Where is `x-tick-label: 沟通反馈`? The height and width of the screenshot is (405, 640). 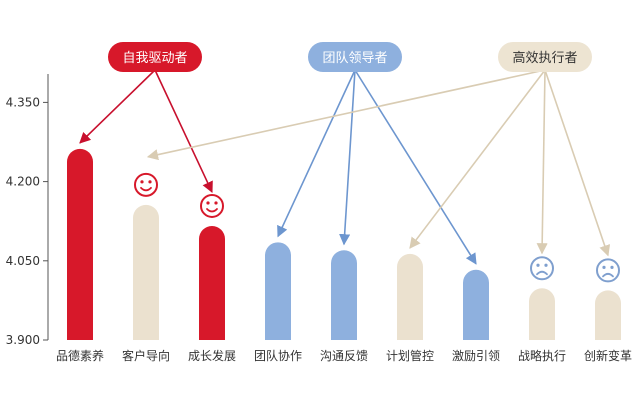 x-tick-label: 沟通反馈 is located at coordinates (344, 356).